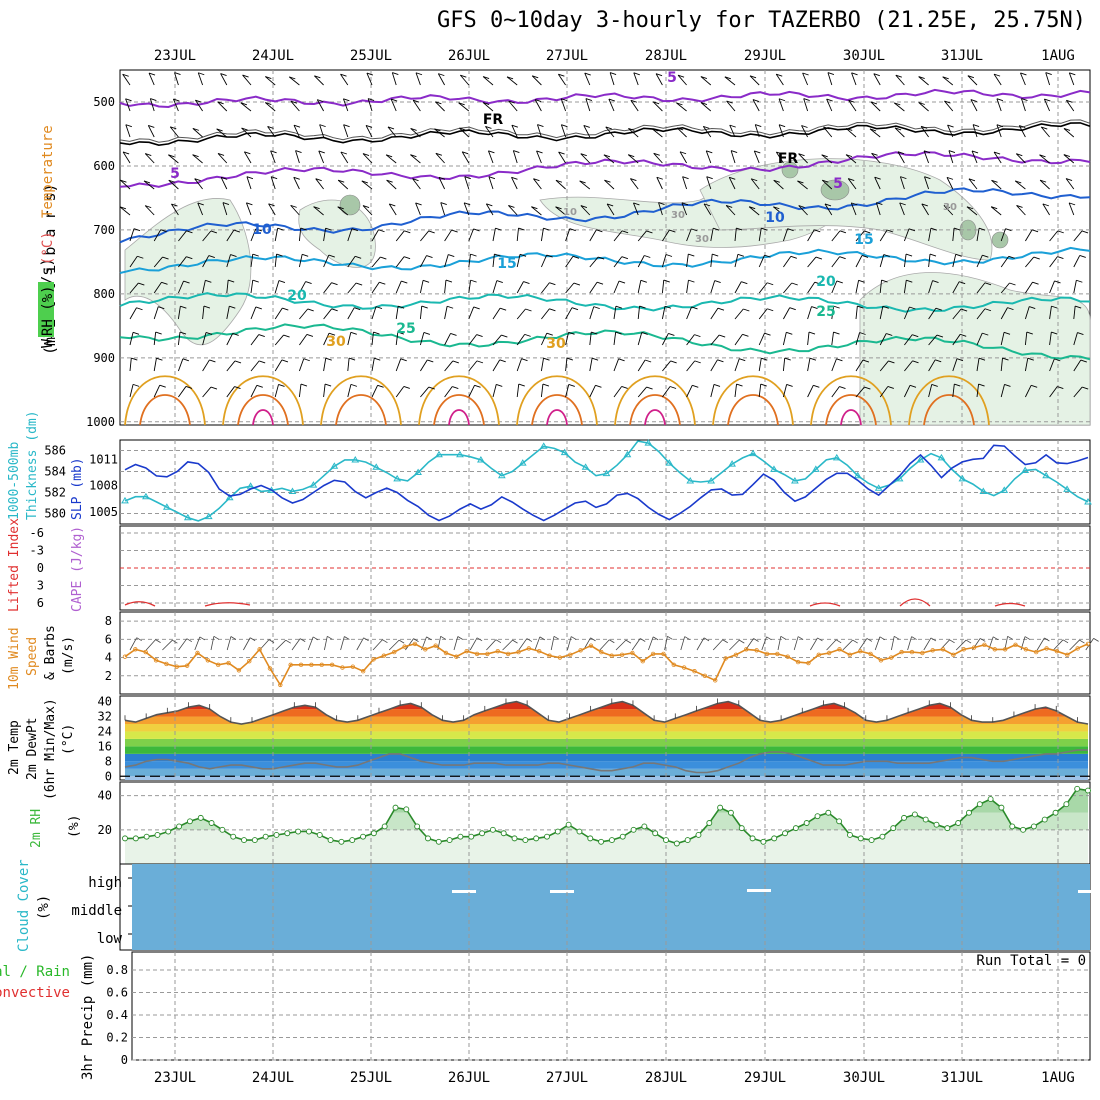 The height and width of the screenshot is (1100, 1100). Describe the element at coordinates (605, 215) in the screenshot. I see `isotherm-line` at that location.